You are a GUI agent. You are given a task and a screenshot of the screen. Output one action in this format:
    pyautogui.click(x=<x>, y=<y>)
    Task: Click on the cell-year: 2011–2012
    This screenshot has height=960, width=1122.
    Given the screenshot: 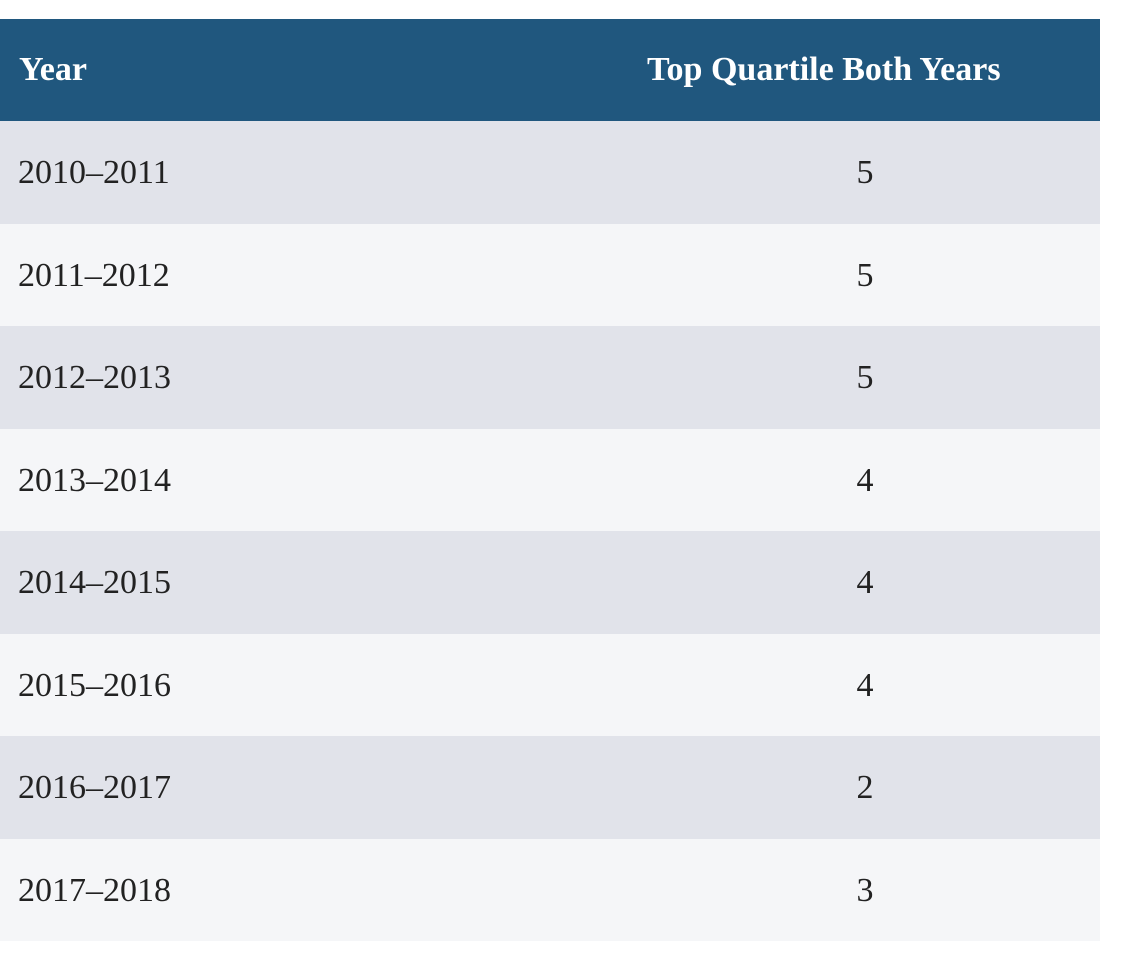 What is the action you would take?
    pyautogui.click(x=94, y=275)
    